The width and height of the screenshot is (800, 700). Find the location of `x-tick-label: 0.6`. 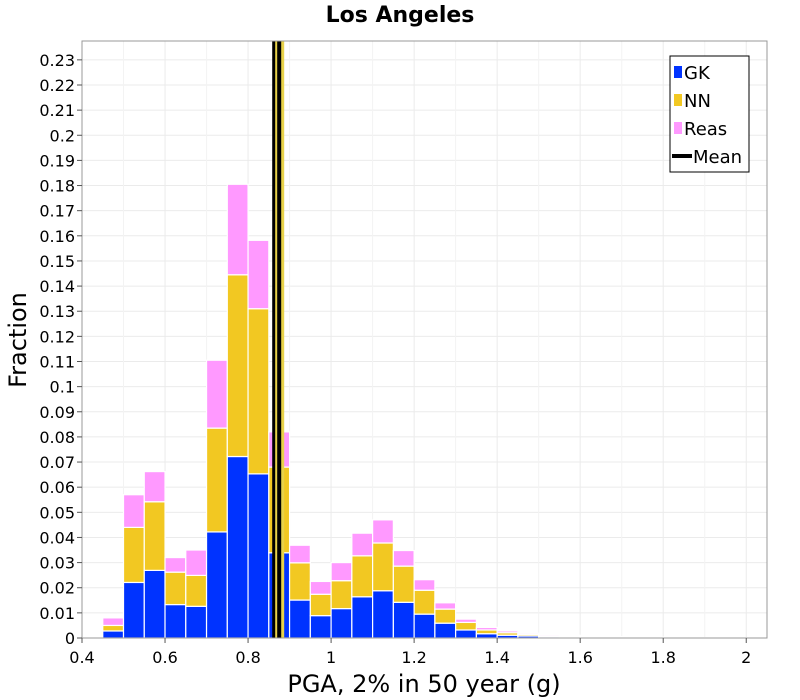

x-tick-label: 0.6 is located at coordinates (164, 657).